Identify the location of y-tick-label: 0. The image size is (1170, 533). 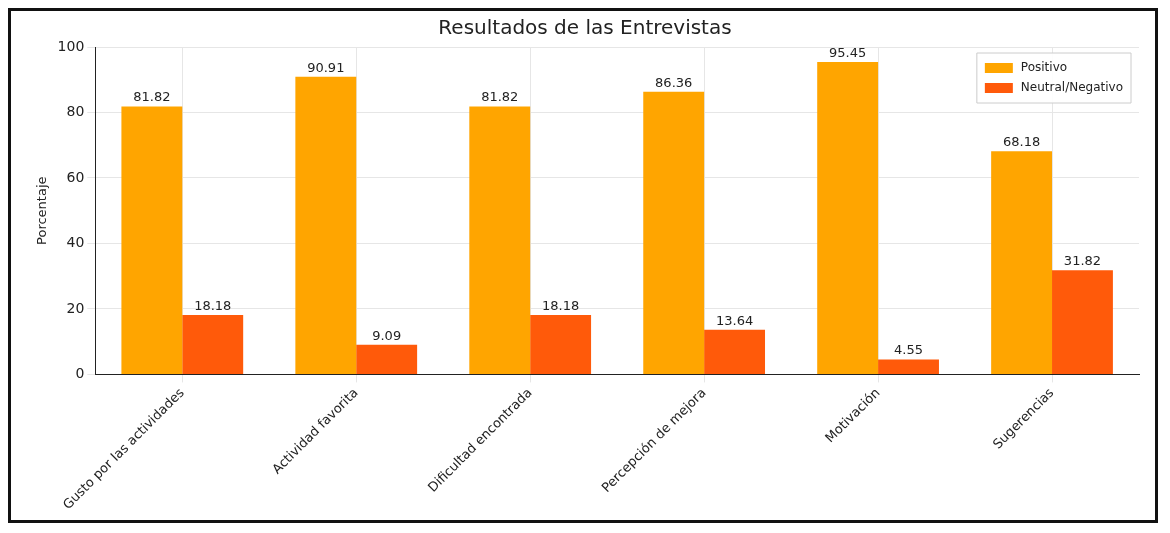
(80, 373).